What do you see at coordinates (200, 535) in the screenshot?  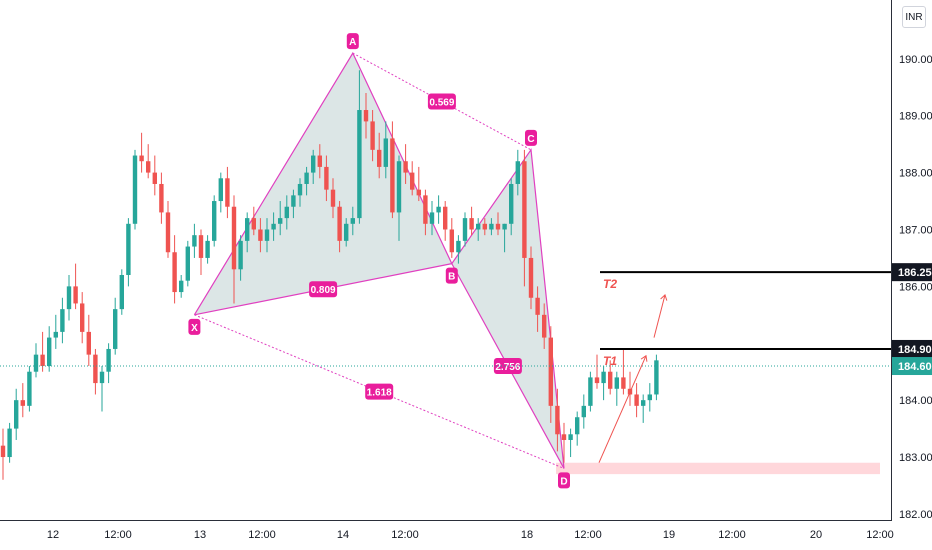 I see `x-tick-label: 13` at bounding box center [200, 535].